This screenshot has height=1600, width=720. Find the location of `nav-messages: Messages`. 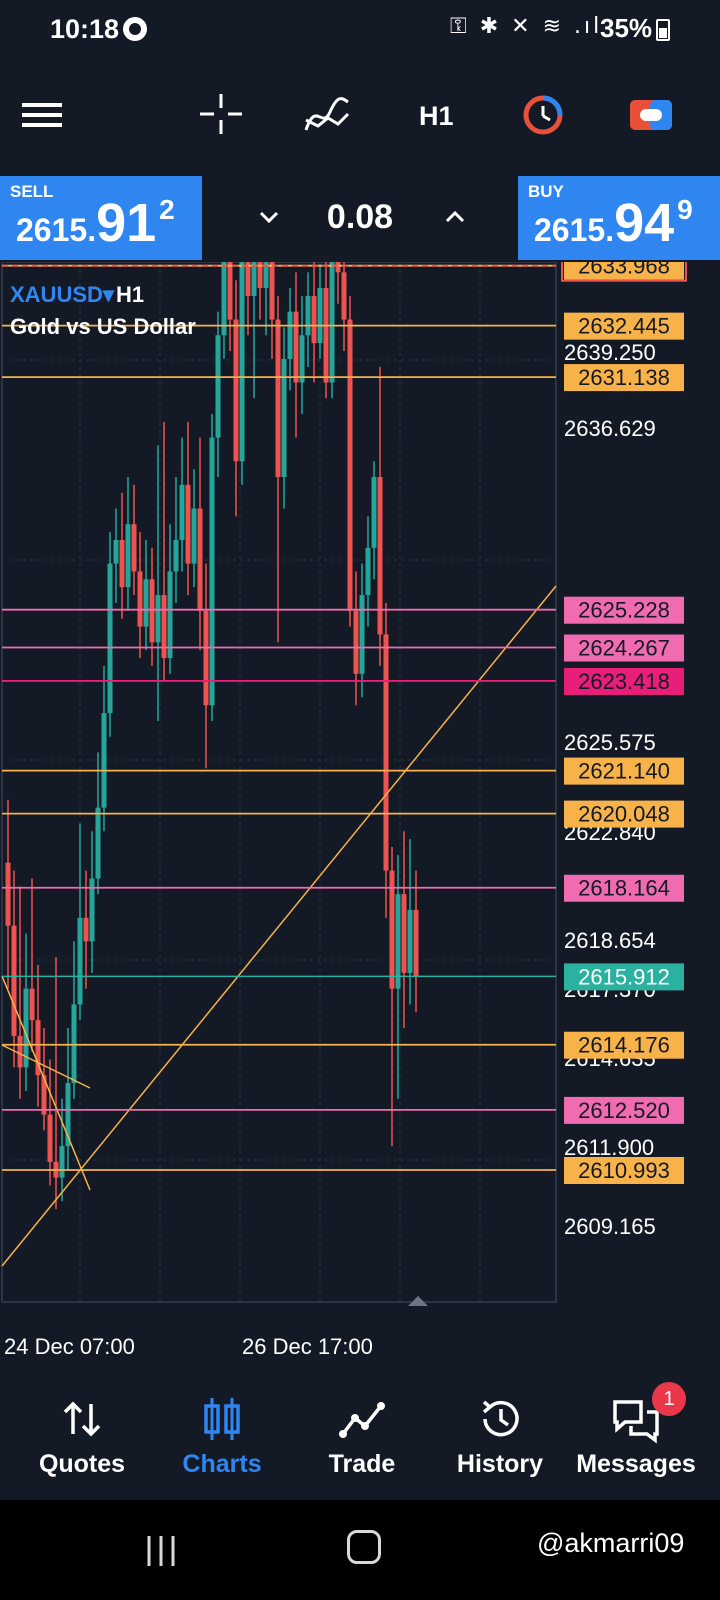

nav-messages: Messages is located at coordinates (636, 1430).